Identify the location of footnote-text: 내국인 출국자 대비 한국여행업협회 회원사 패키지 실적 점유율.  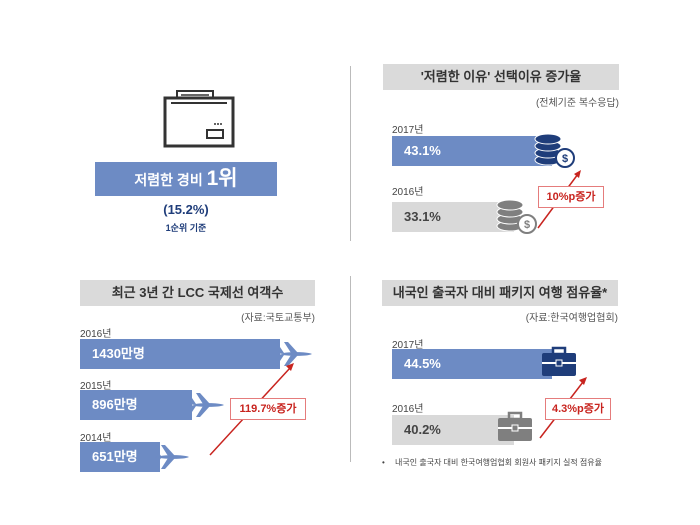
(498, 462).